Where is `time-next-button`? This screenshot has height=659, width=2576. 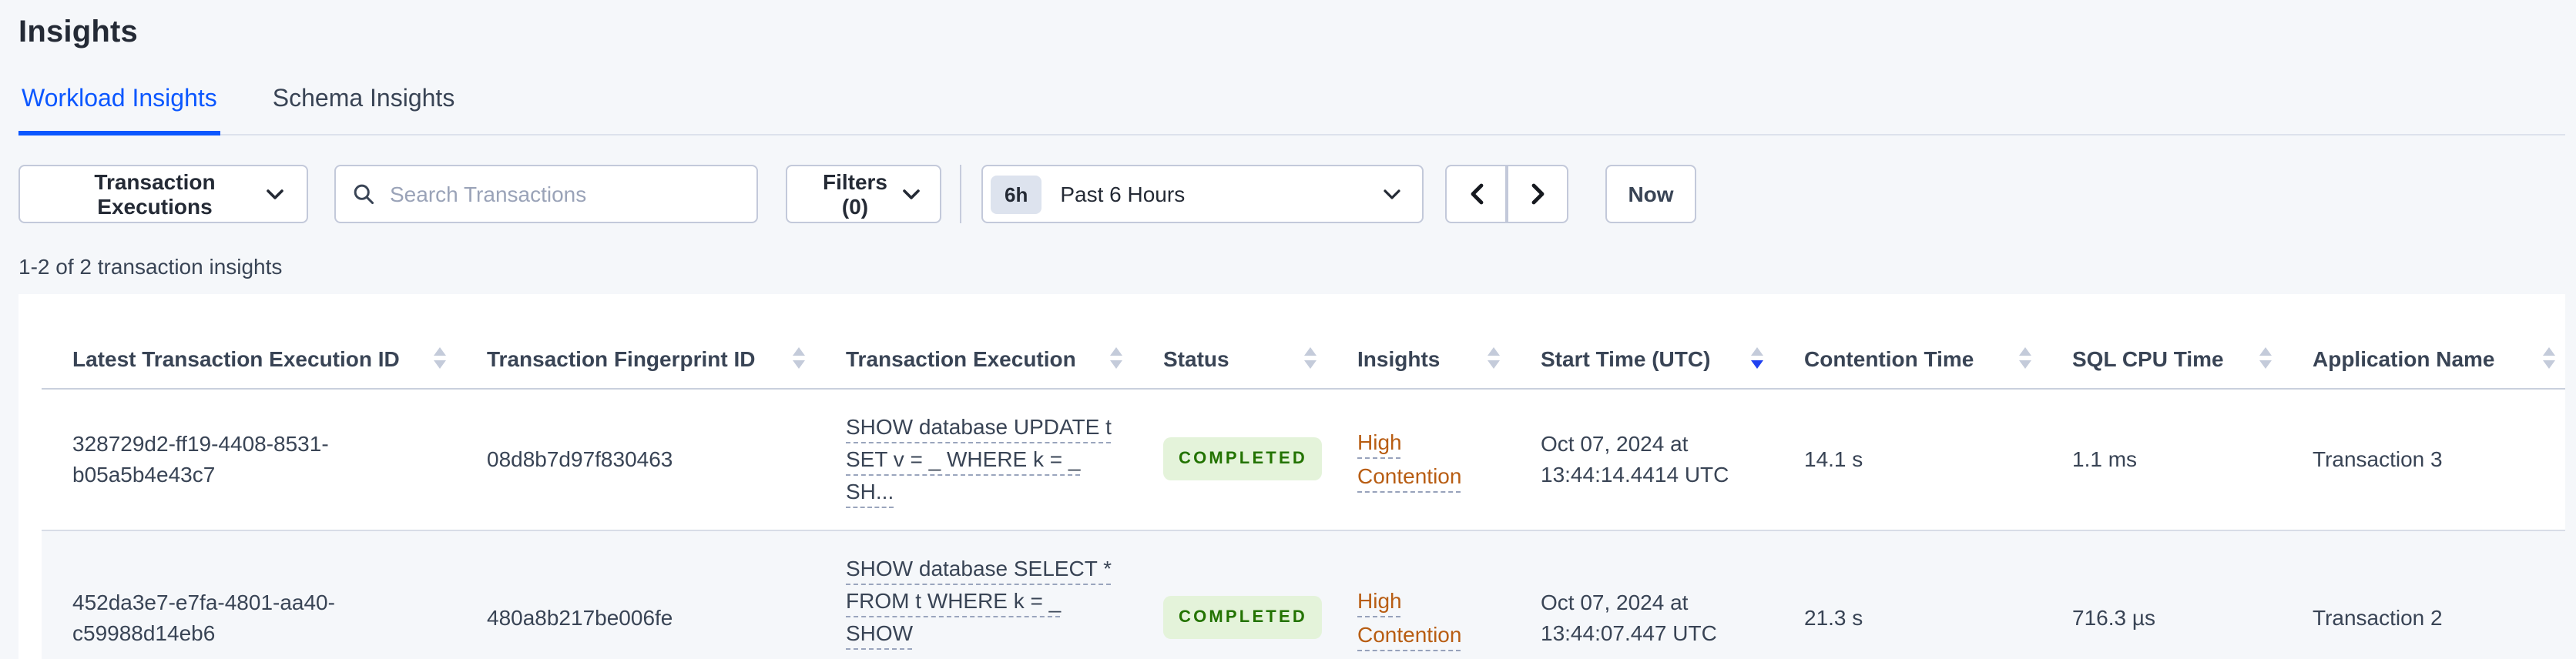
time-next-button is located at coordinates (1537, 194).